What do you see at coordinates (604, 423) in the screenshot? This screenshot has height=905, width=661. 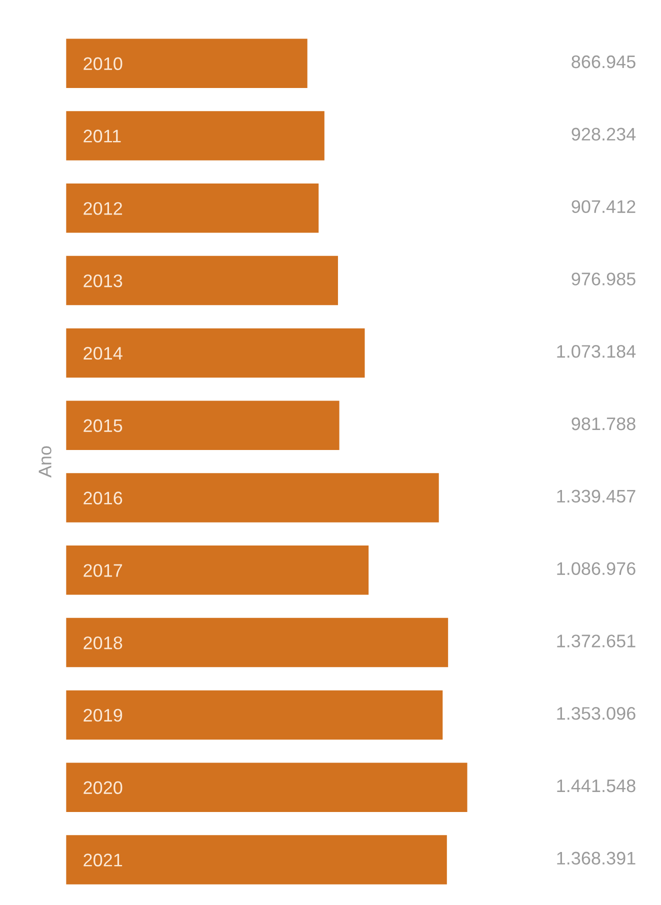 I see `data-label: 981.788` at bounding box center [604, 423].